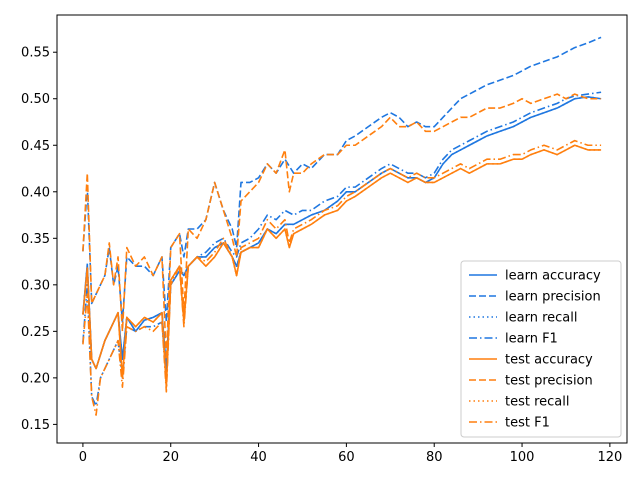 The image size is (640, 480). Describe the element at coordinates (35, 332) in the screenshot. I see `y-tick-label: 0.25` at that location.